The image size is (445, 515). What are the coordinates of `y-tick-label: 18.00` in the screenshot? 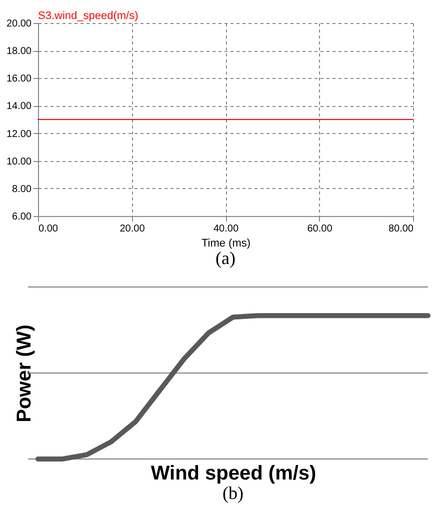 It's located at (19, 52).